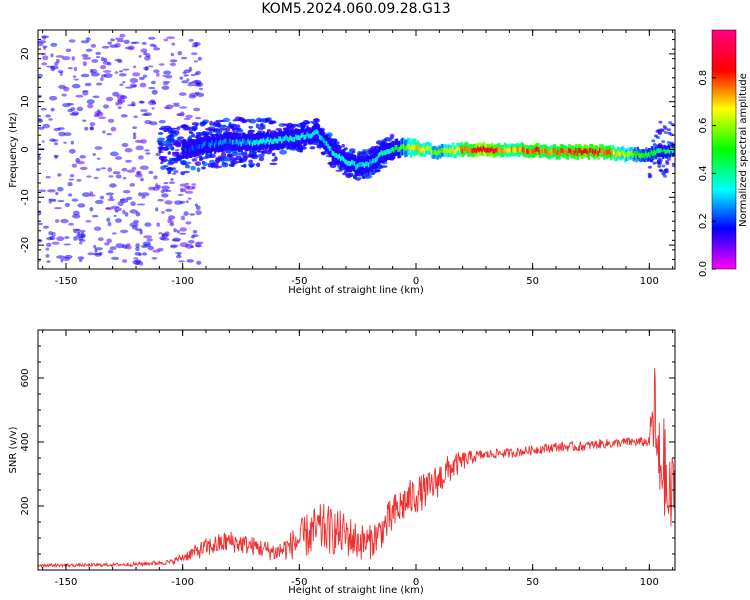 The image size is (750, 600). Describe the element at coordinates (25, 505) in the screenshot. I see `snr-y-tick-label: 200` at that location.